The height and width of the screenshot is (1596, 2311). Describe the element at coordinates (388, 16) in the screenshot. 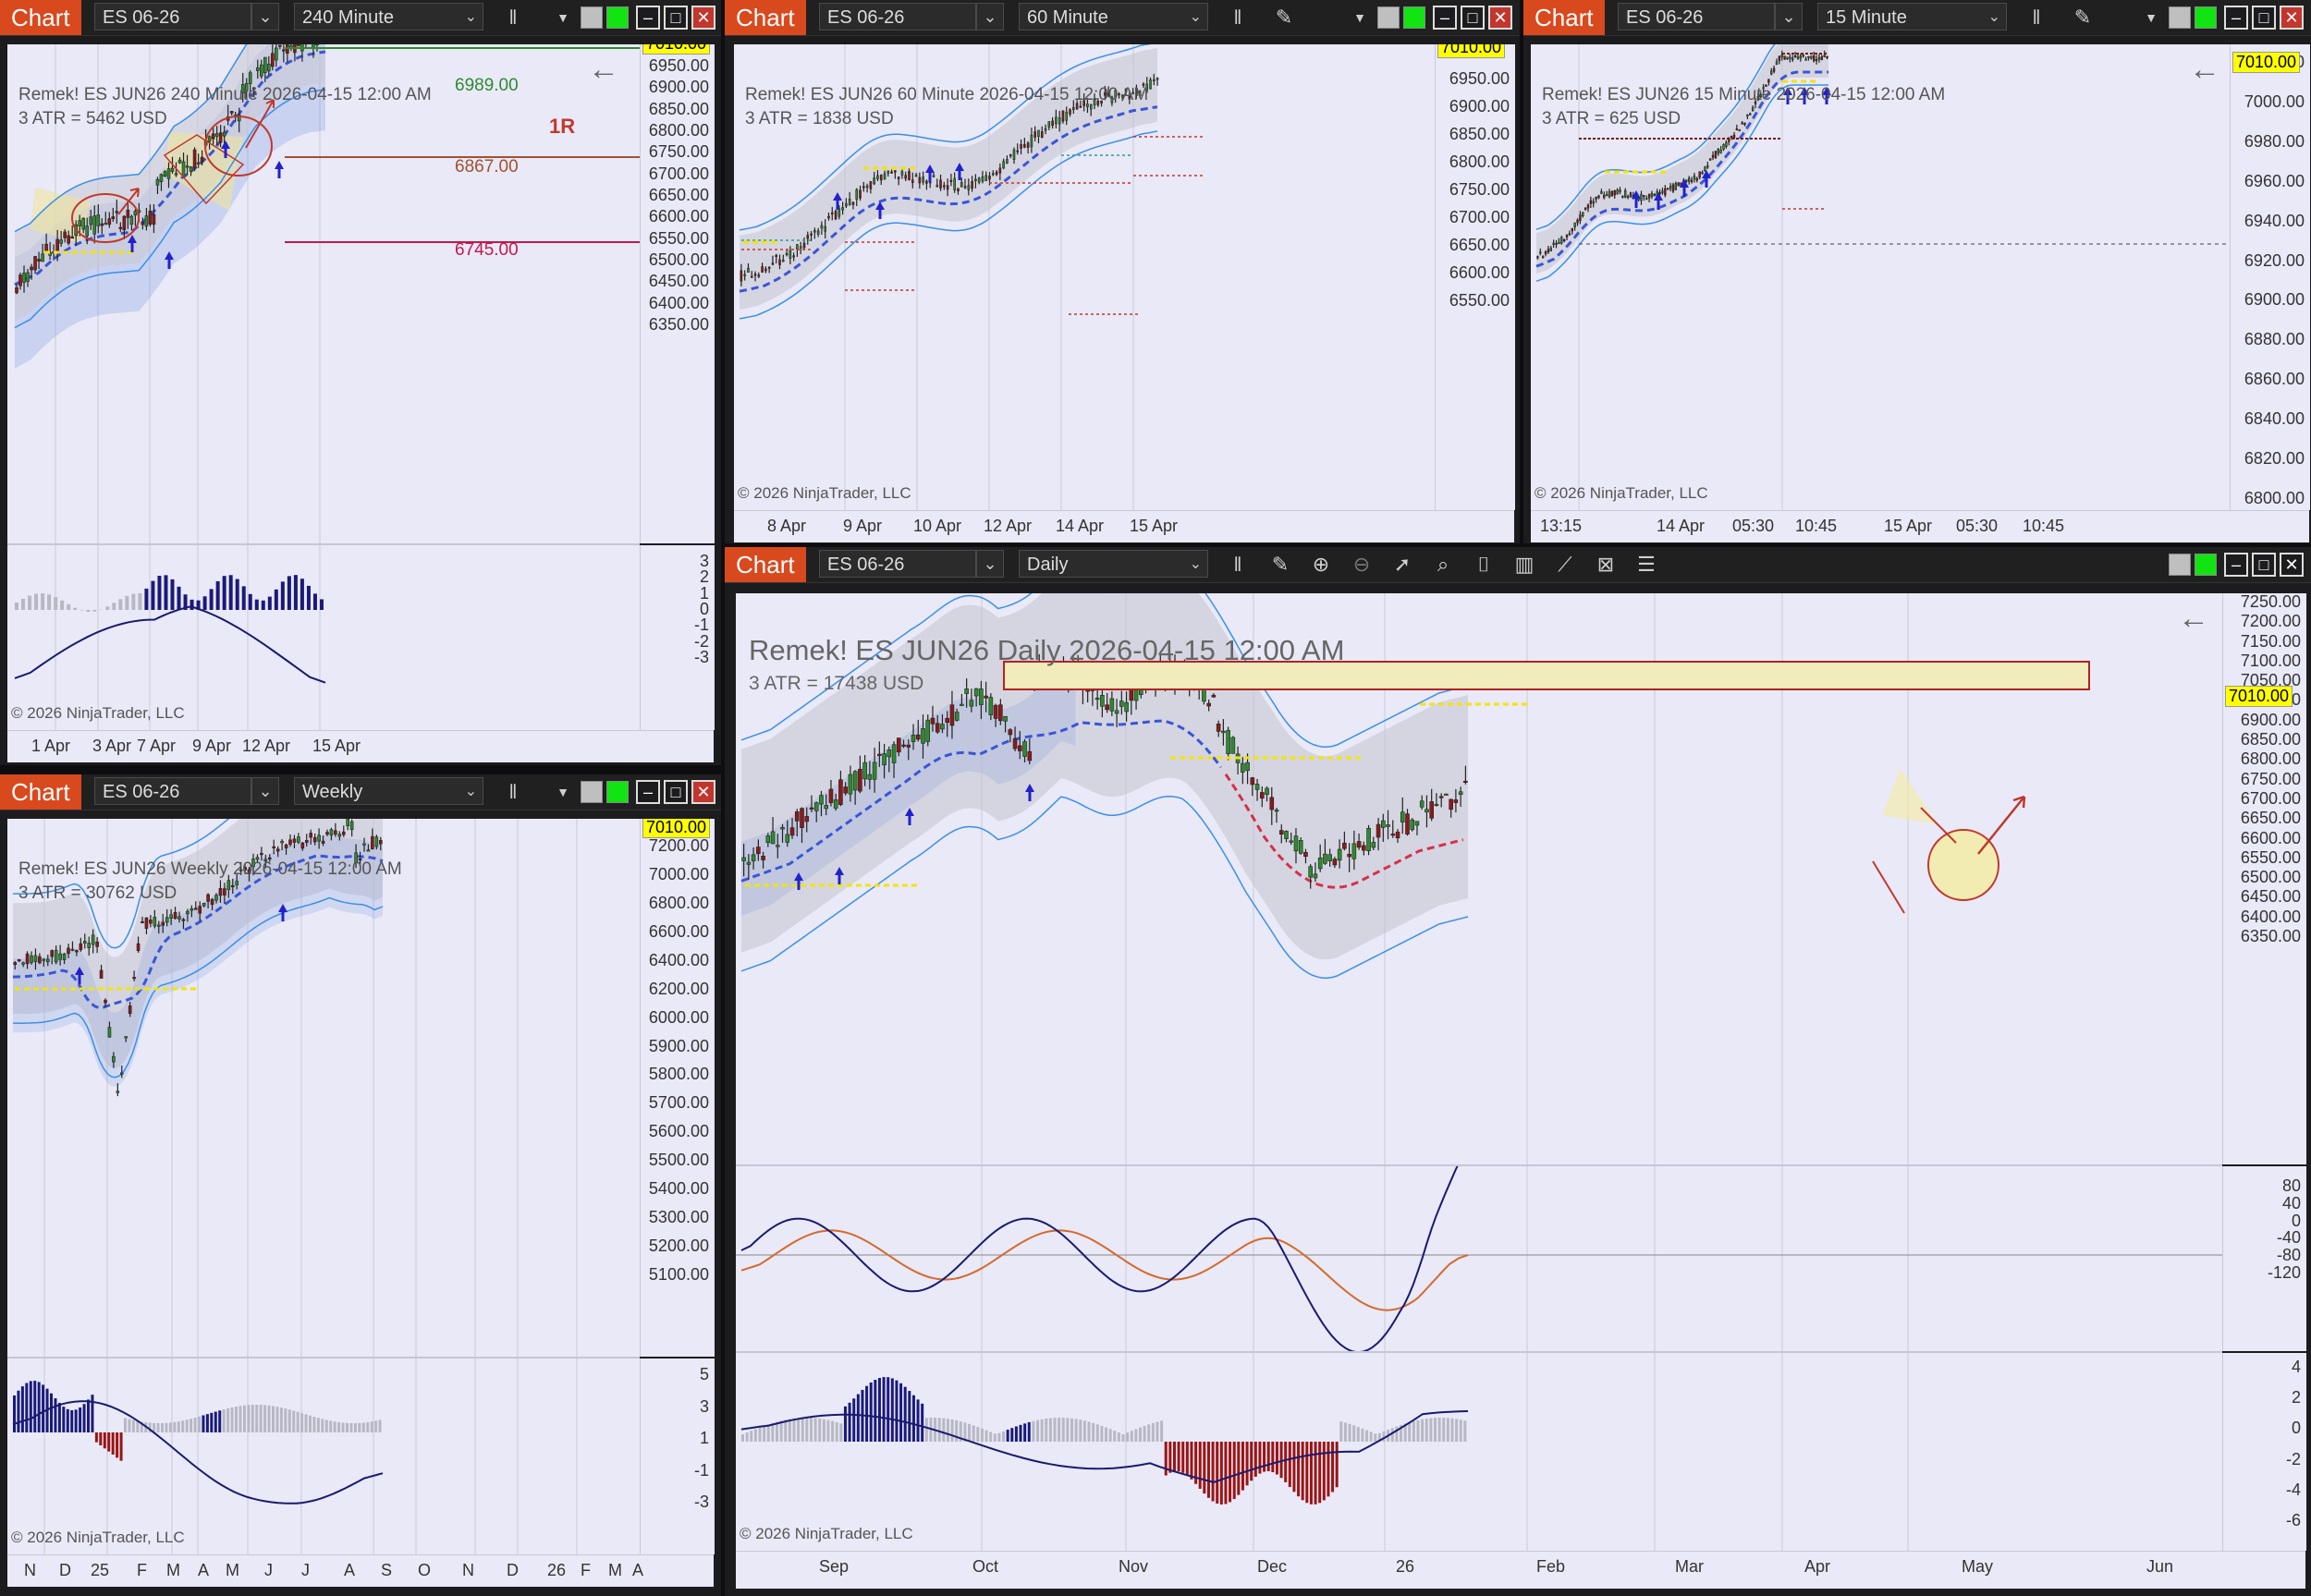

I see `interval-selector: 240 Minute ⌄` at that location.